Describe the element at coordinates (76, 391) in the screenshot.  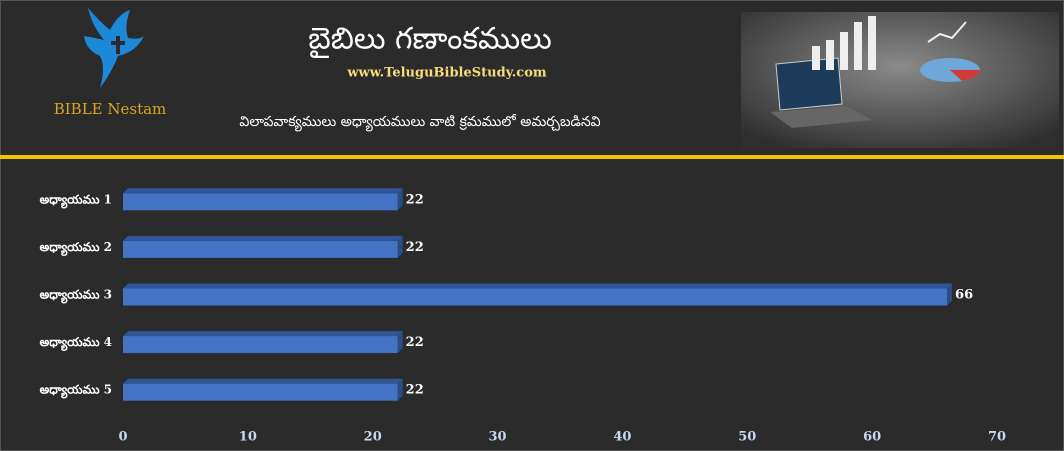
I see `y-tick-label: అధ్యాయము 5` at that location.